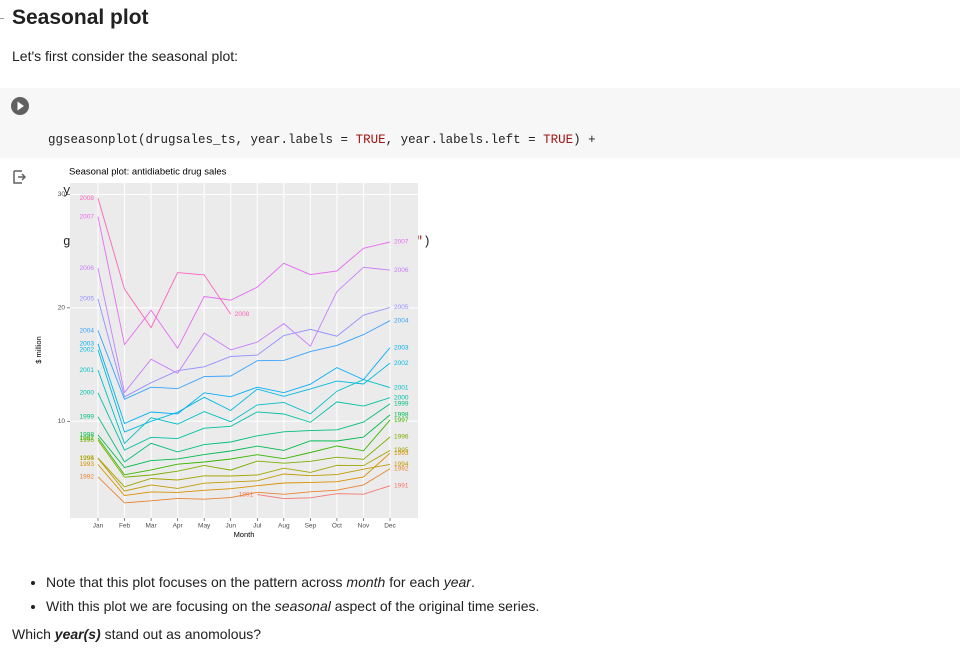 This screenshot has height=668, width=960. I want to click on y-tick-label: 10, so click(62, 421).